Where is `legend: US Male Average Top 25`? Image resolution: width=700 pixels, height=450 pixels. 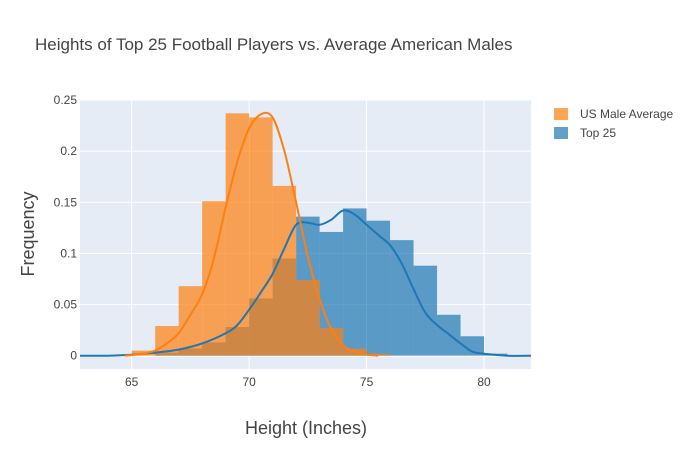
legend: US Male Average Top 25 is located at coordinates (613, 123).